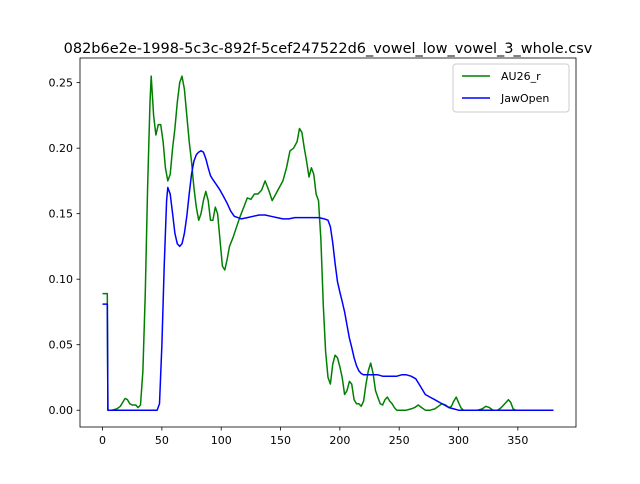  I want to click on y-tick-label: 0.25, so click(61, 83).